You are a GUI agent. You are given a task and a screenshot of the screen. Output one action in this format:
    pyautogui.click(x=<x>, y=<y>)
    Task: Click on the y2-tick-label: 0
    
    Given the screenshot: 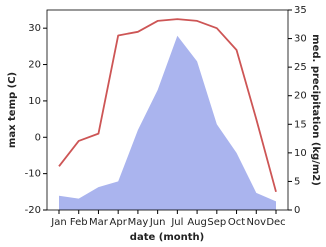 What is the action you would take?
    pyautogui.click(x=297, y=210)
    